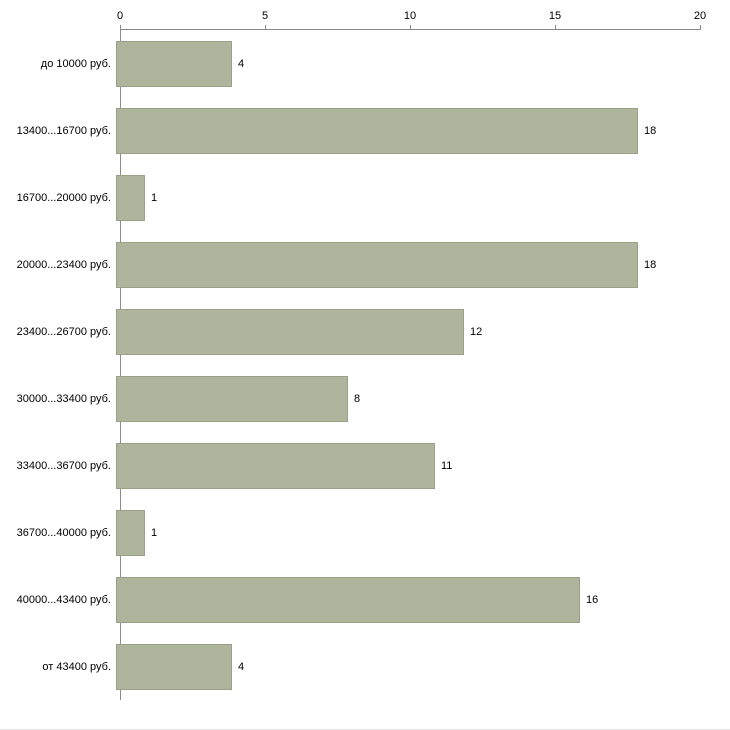  I want to click on bar-area: 12, so click(423, 331).